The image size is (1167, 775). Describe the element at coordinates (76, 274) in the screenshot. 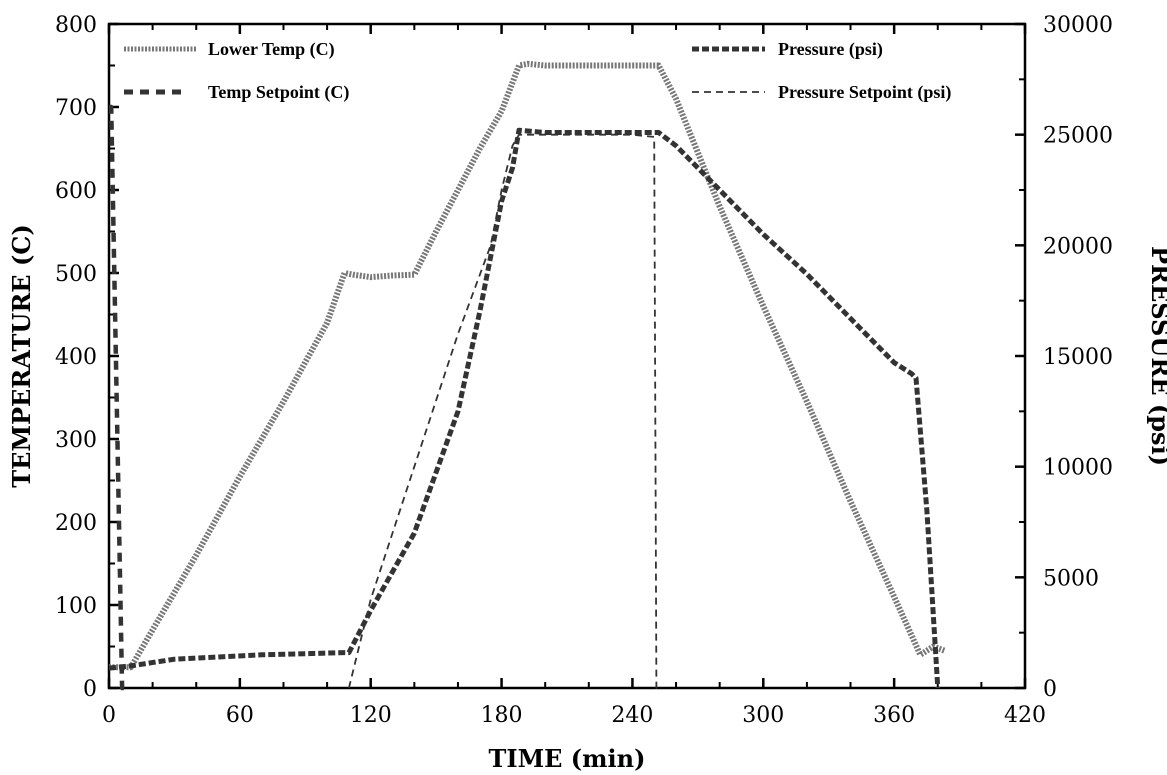

I see `y-left-tick-label: 500` at that location.